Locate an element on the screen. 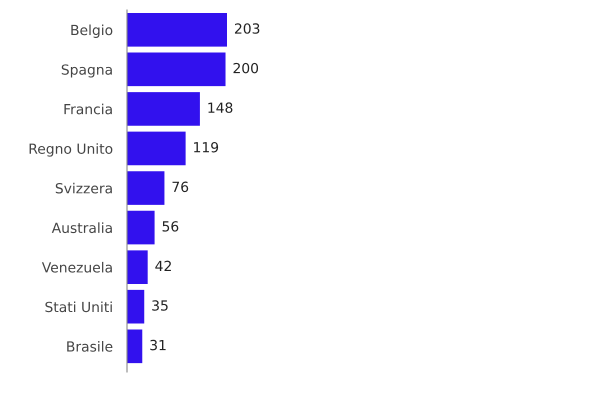 Image resolution: width=600 pixels, height=400 pixels. data-label: 148 is located at coordinates (220, 107).